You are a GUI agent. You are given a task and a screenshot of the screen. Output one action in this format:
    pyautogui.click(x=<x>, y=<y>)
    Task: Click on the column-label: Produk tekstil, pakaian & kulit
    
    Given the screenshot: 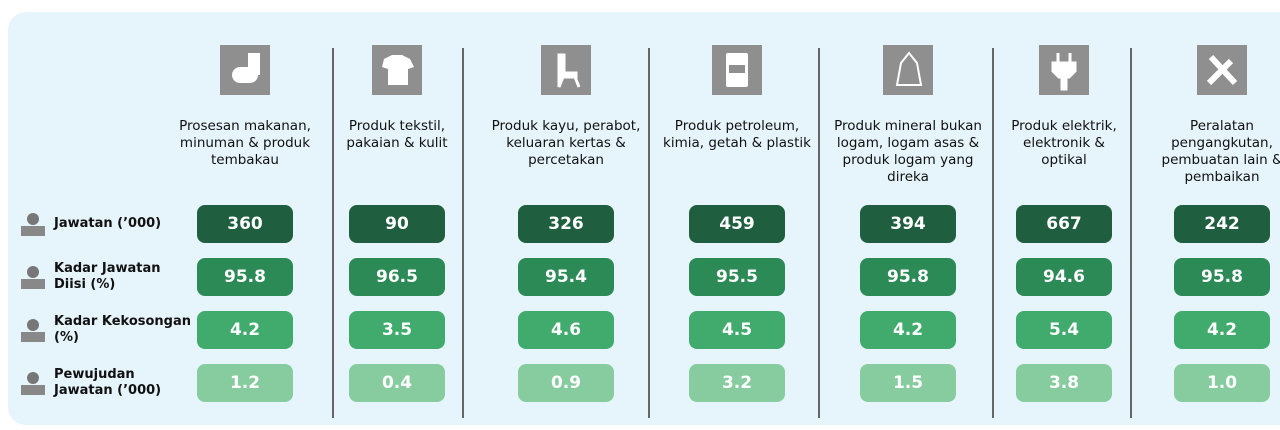 What is the action you would take?
    pyautogui.click(x=397, y=134)
    